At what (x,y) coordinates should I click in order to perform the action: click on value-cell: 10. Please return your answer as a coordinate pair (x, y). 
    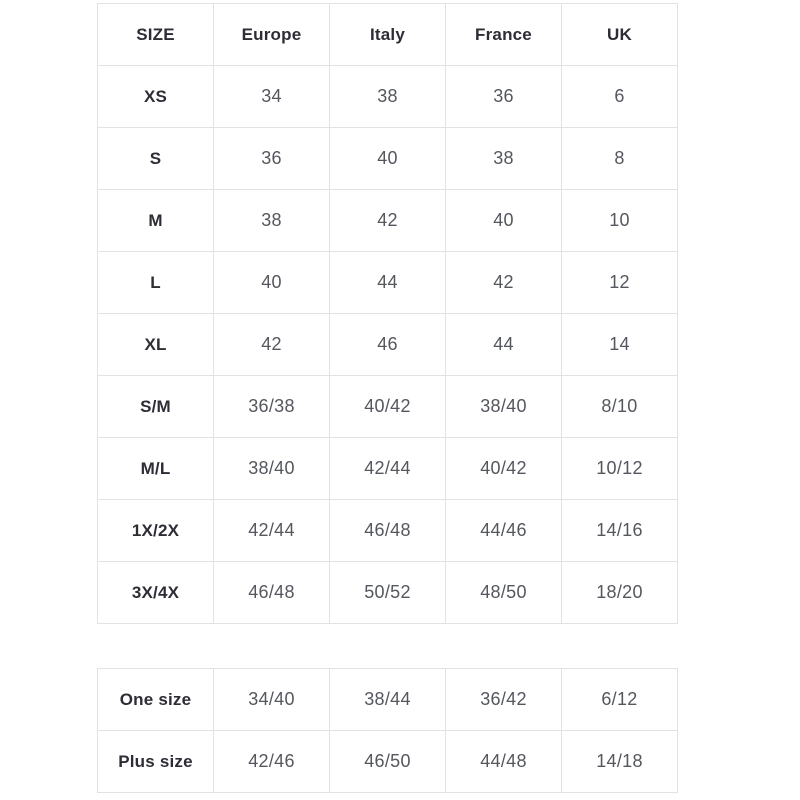
    Looking at the image, I should click on (619, 220).